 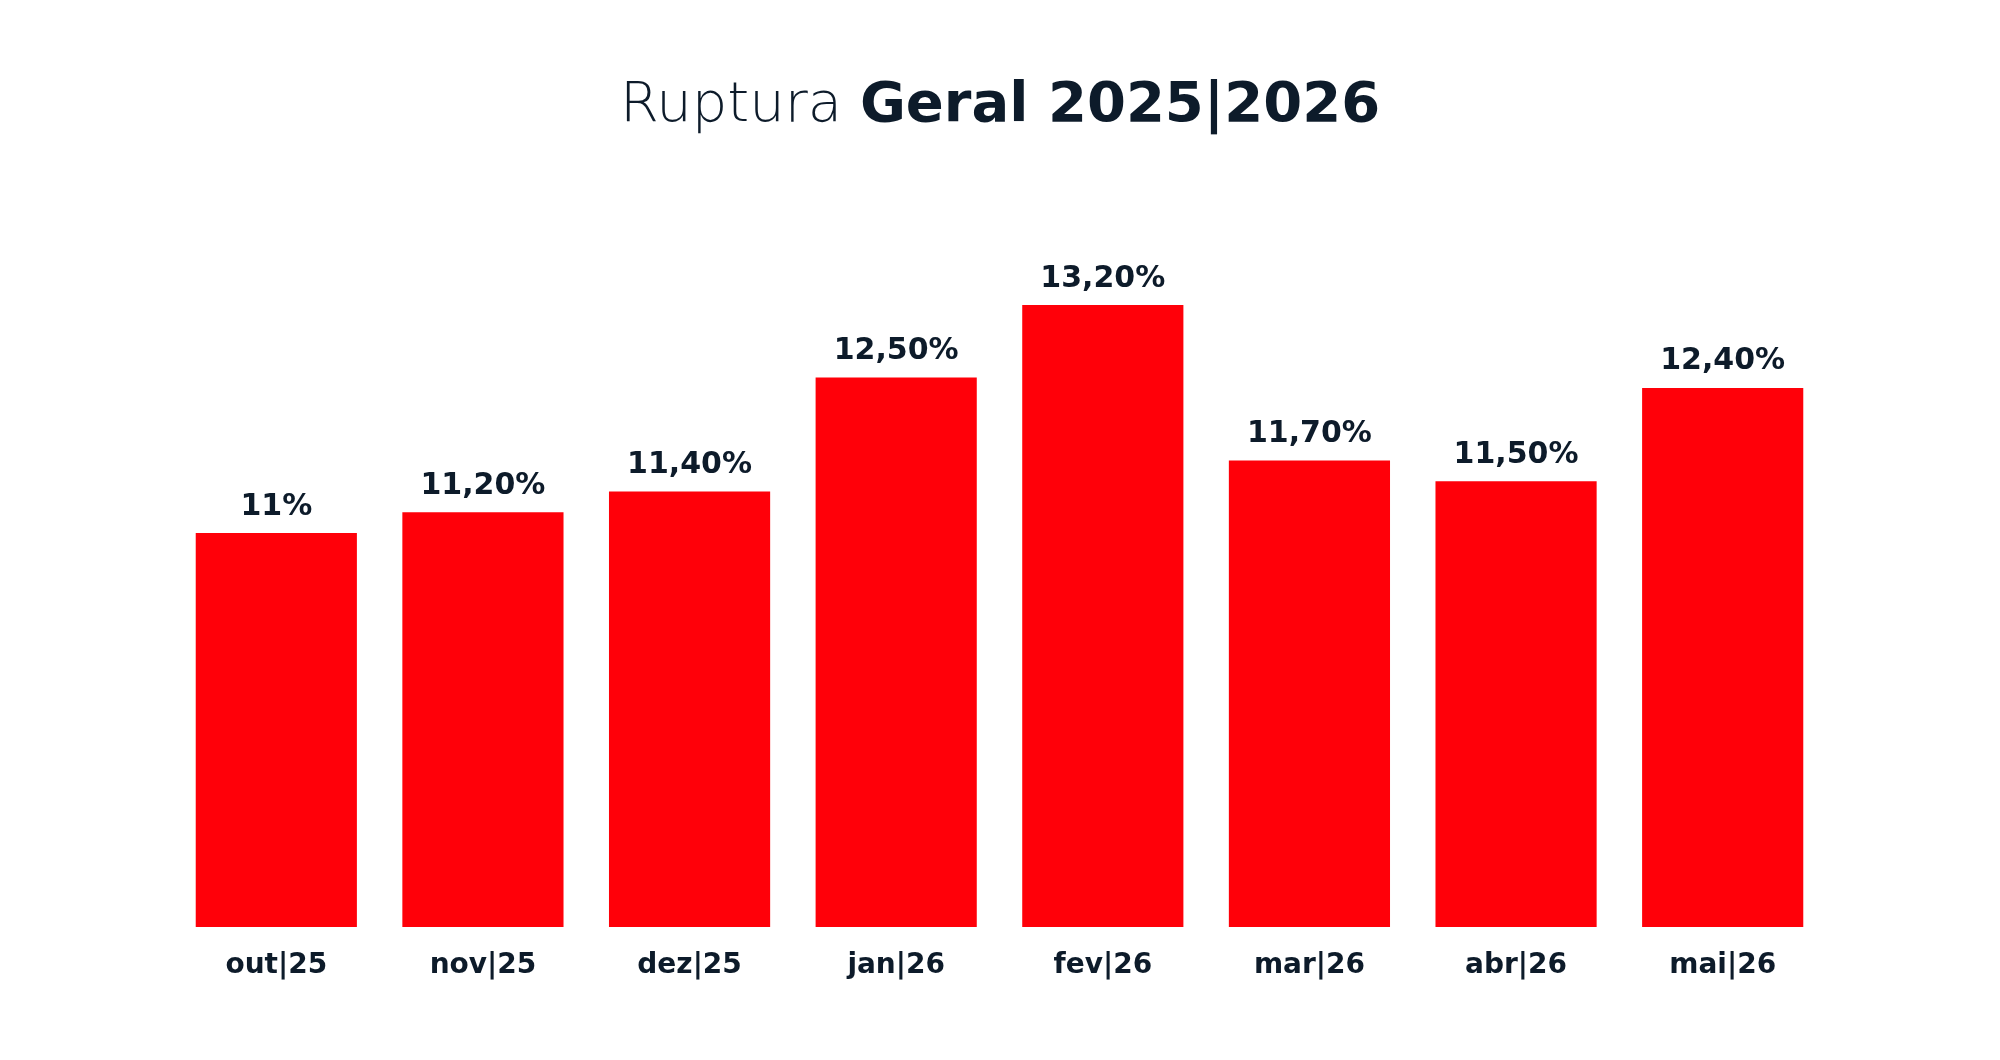 What do you see at coordinates (276, 504) in the screenshot?
I see `data-label: 11%` at bounding box center [276, 504].